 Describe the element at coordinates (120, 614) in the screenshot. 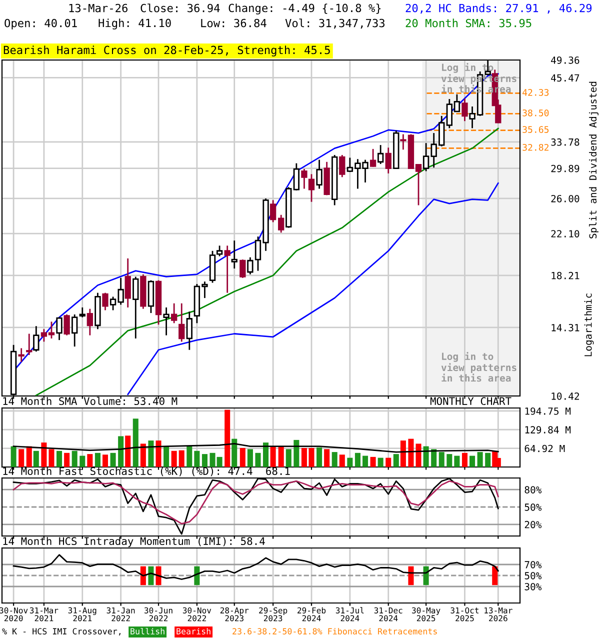

I see `x-tick-label: 31-Jan 2022` at that location.